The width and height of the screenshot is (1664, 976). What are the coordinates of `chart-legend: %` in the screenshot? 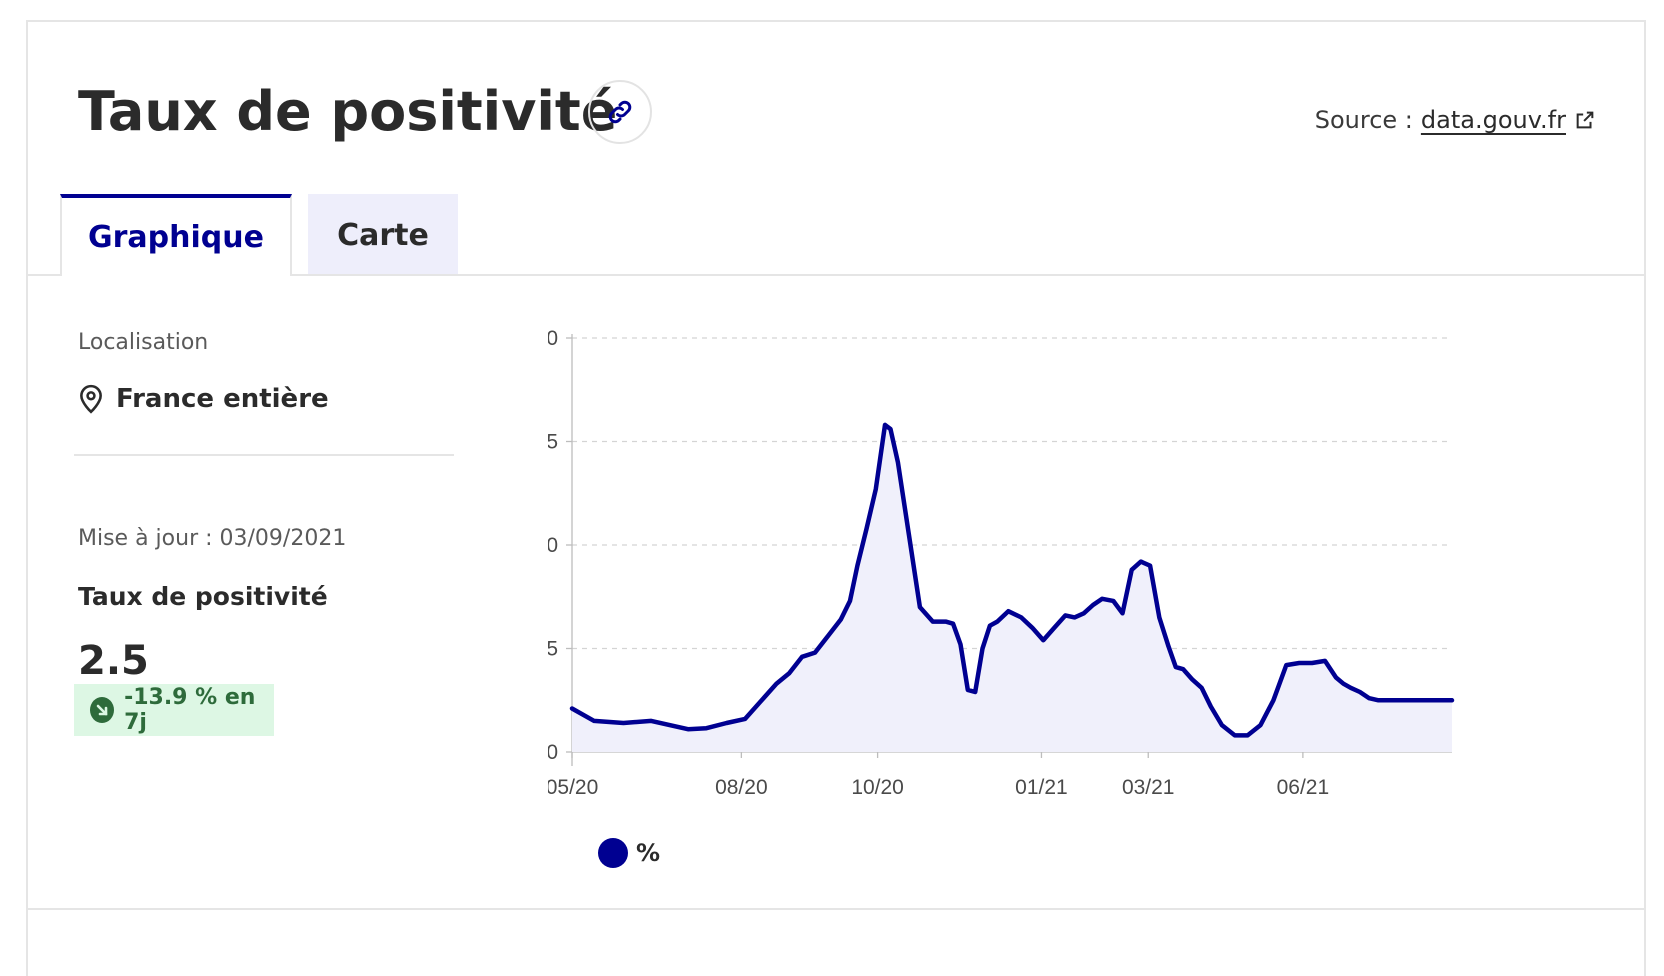 It's located at (629, 853).